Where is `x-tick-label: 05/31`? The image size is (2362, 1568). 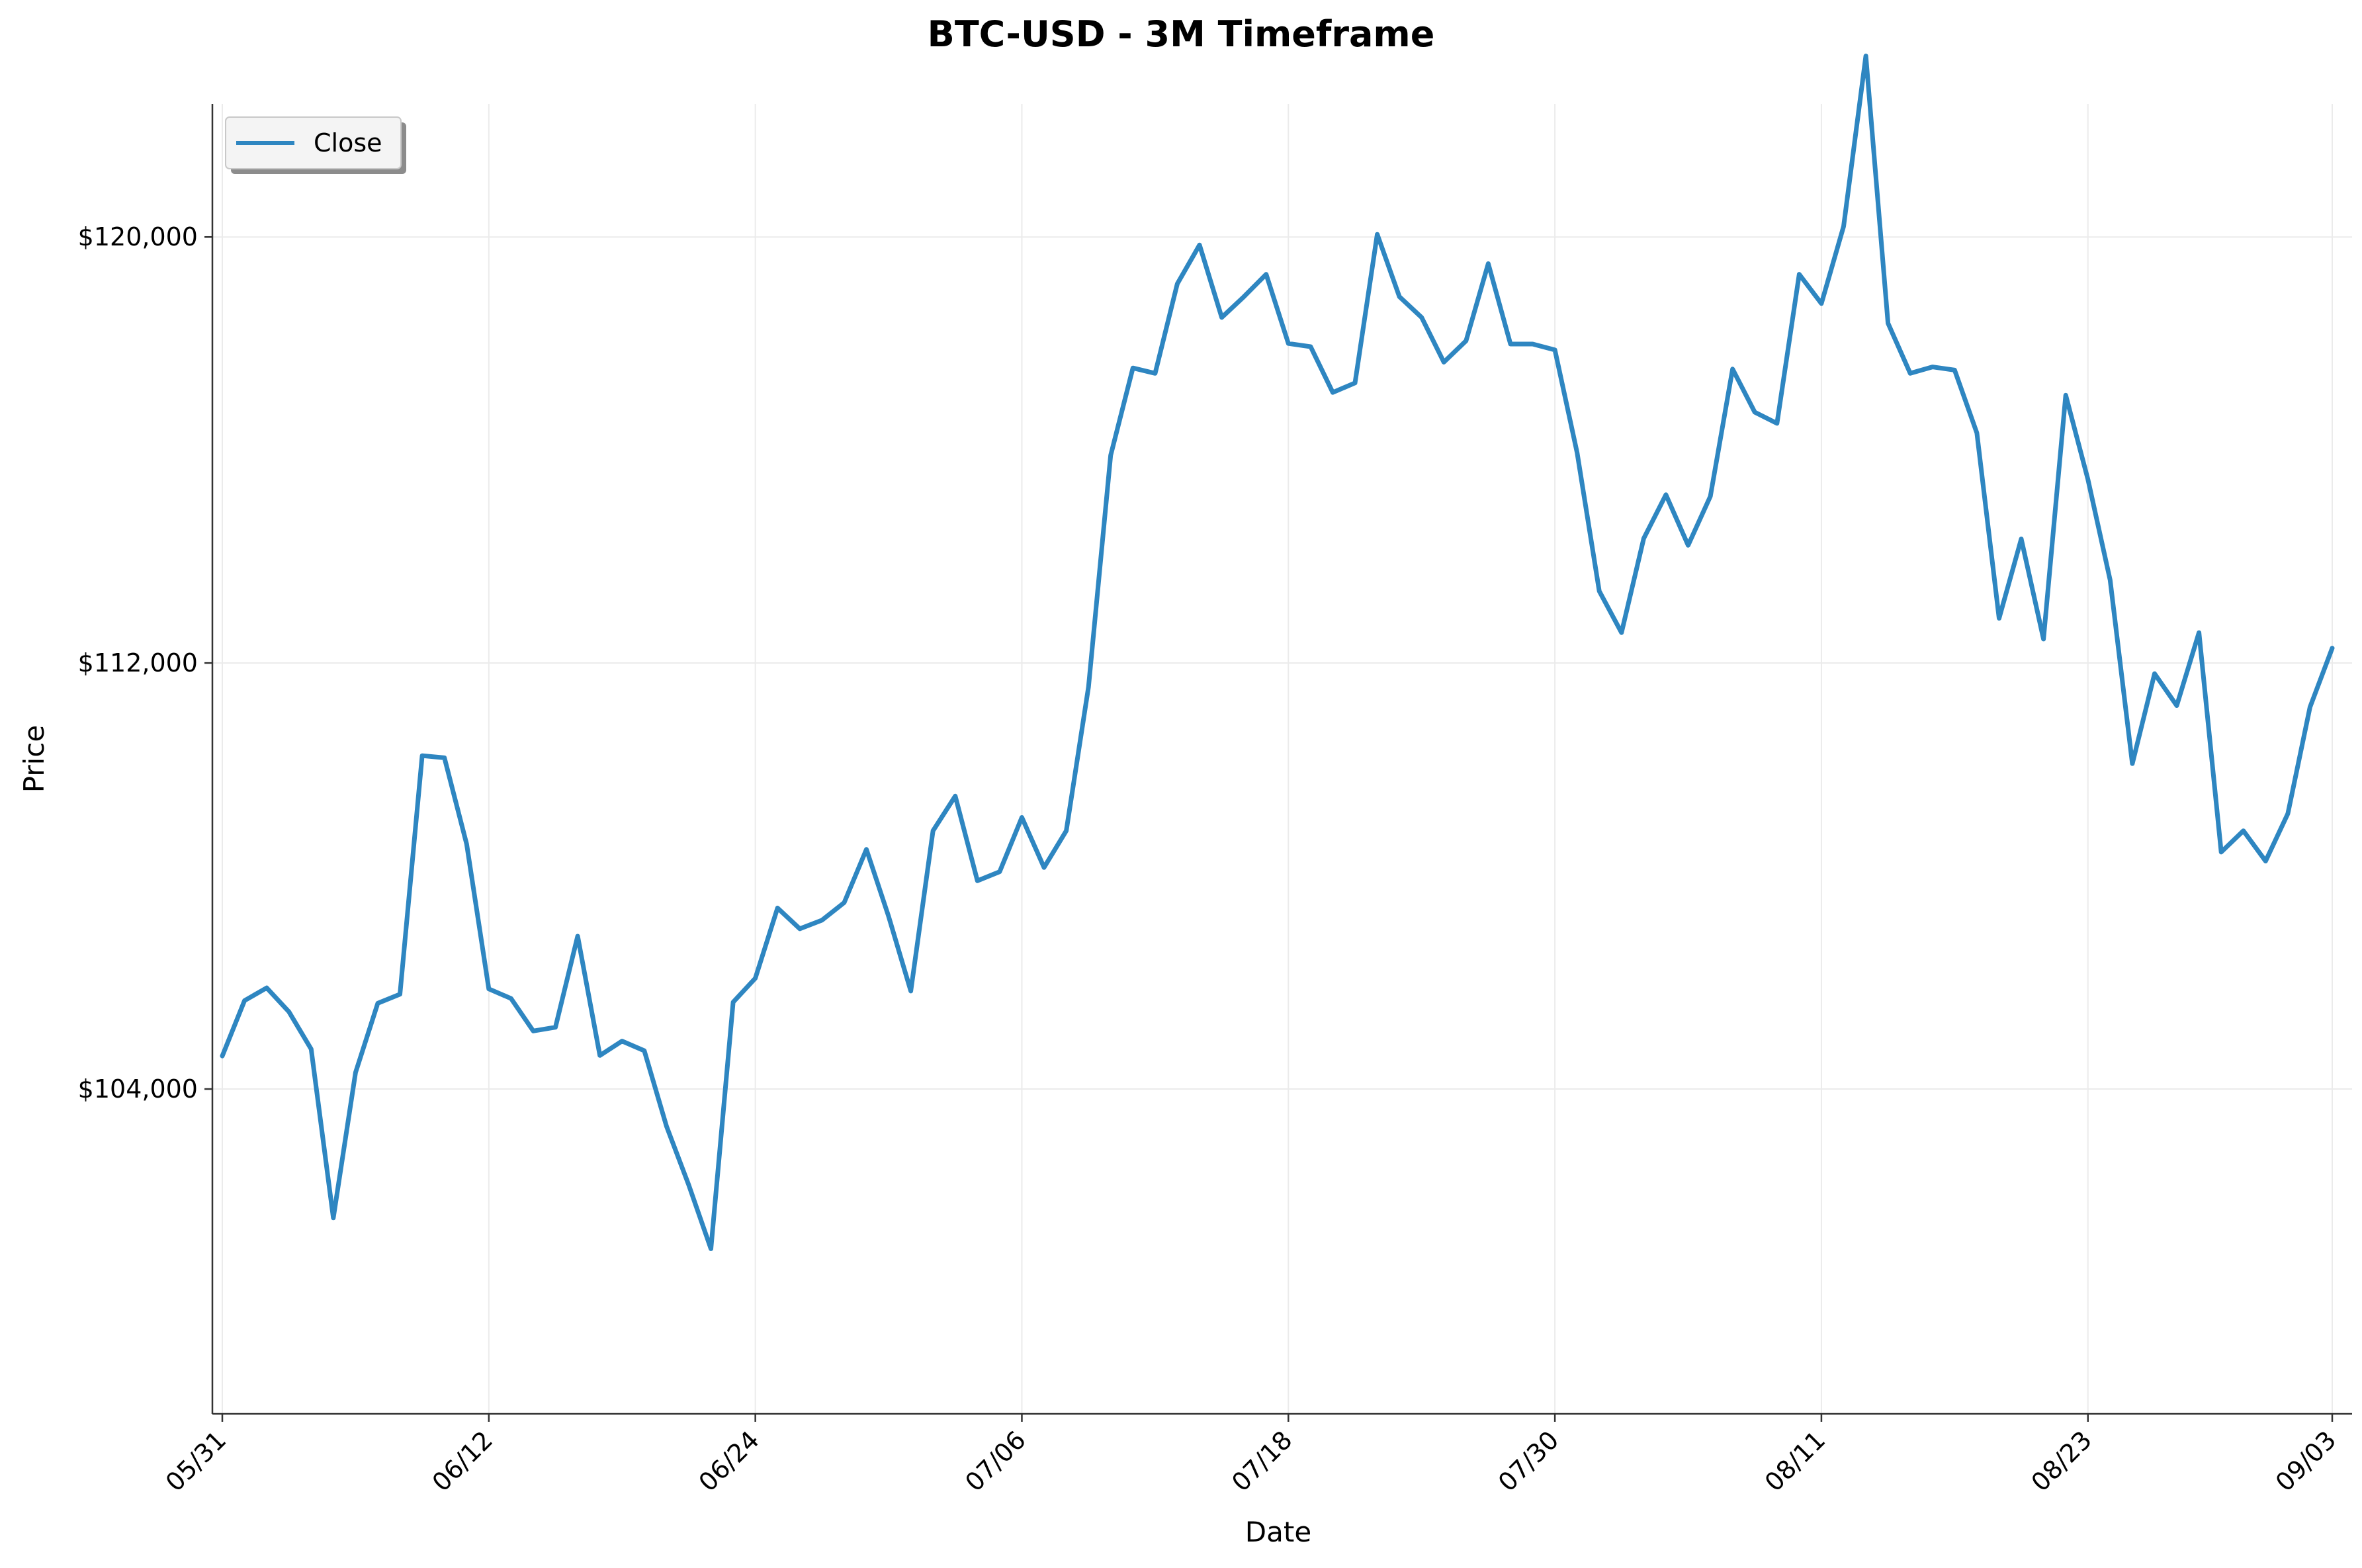 x-tick-label: 05/31 is located at coordinates (196, 1461).